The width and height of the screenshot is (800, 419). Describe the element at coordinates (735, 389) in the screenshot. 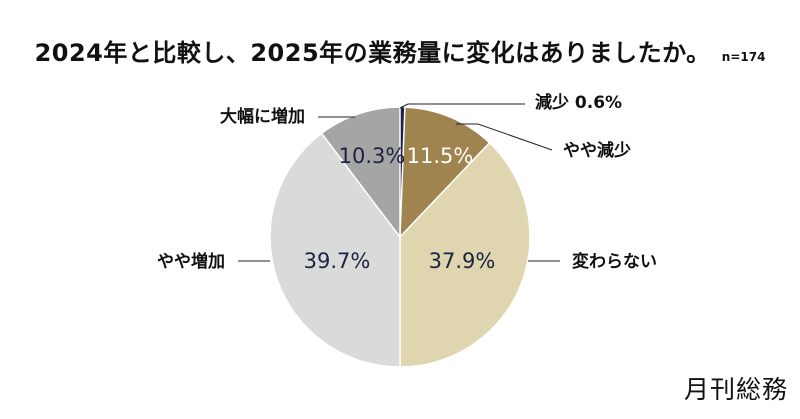

I see `brand-logo-text: 月刊総務` at that location.